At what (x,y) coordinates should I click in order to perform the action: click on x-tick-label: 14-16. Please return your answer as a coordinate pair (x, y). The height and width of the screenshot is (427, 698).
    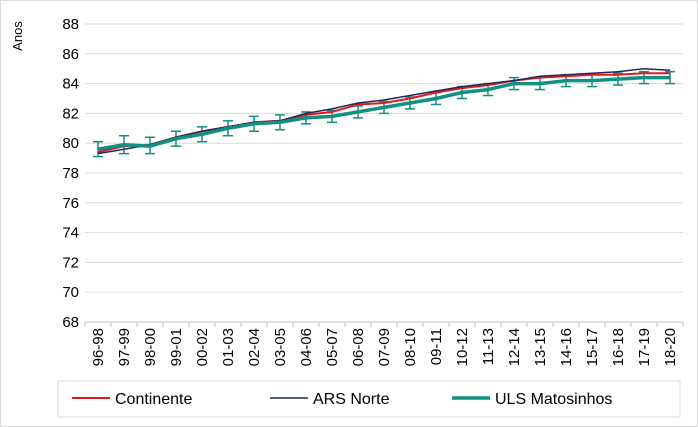
    Looking at the image, I should click on (566, 347).